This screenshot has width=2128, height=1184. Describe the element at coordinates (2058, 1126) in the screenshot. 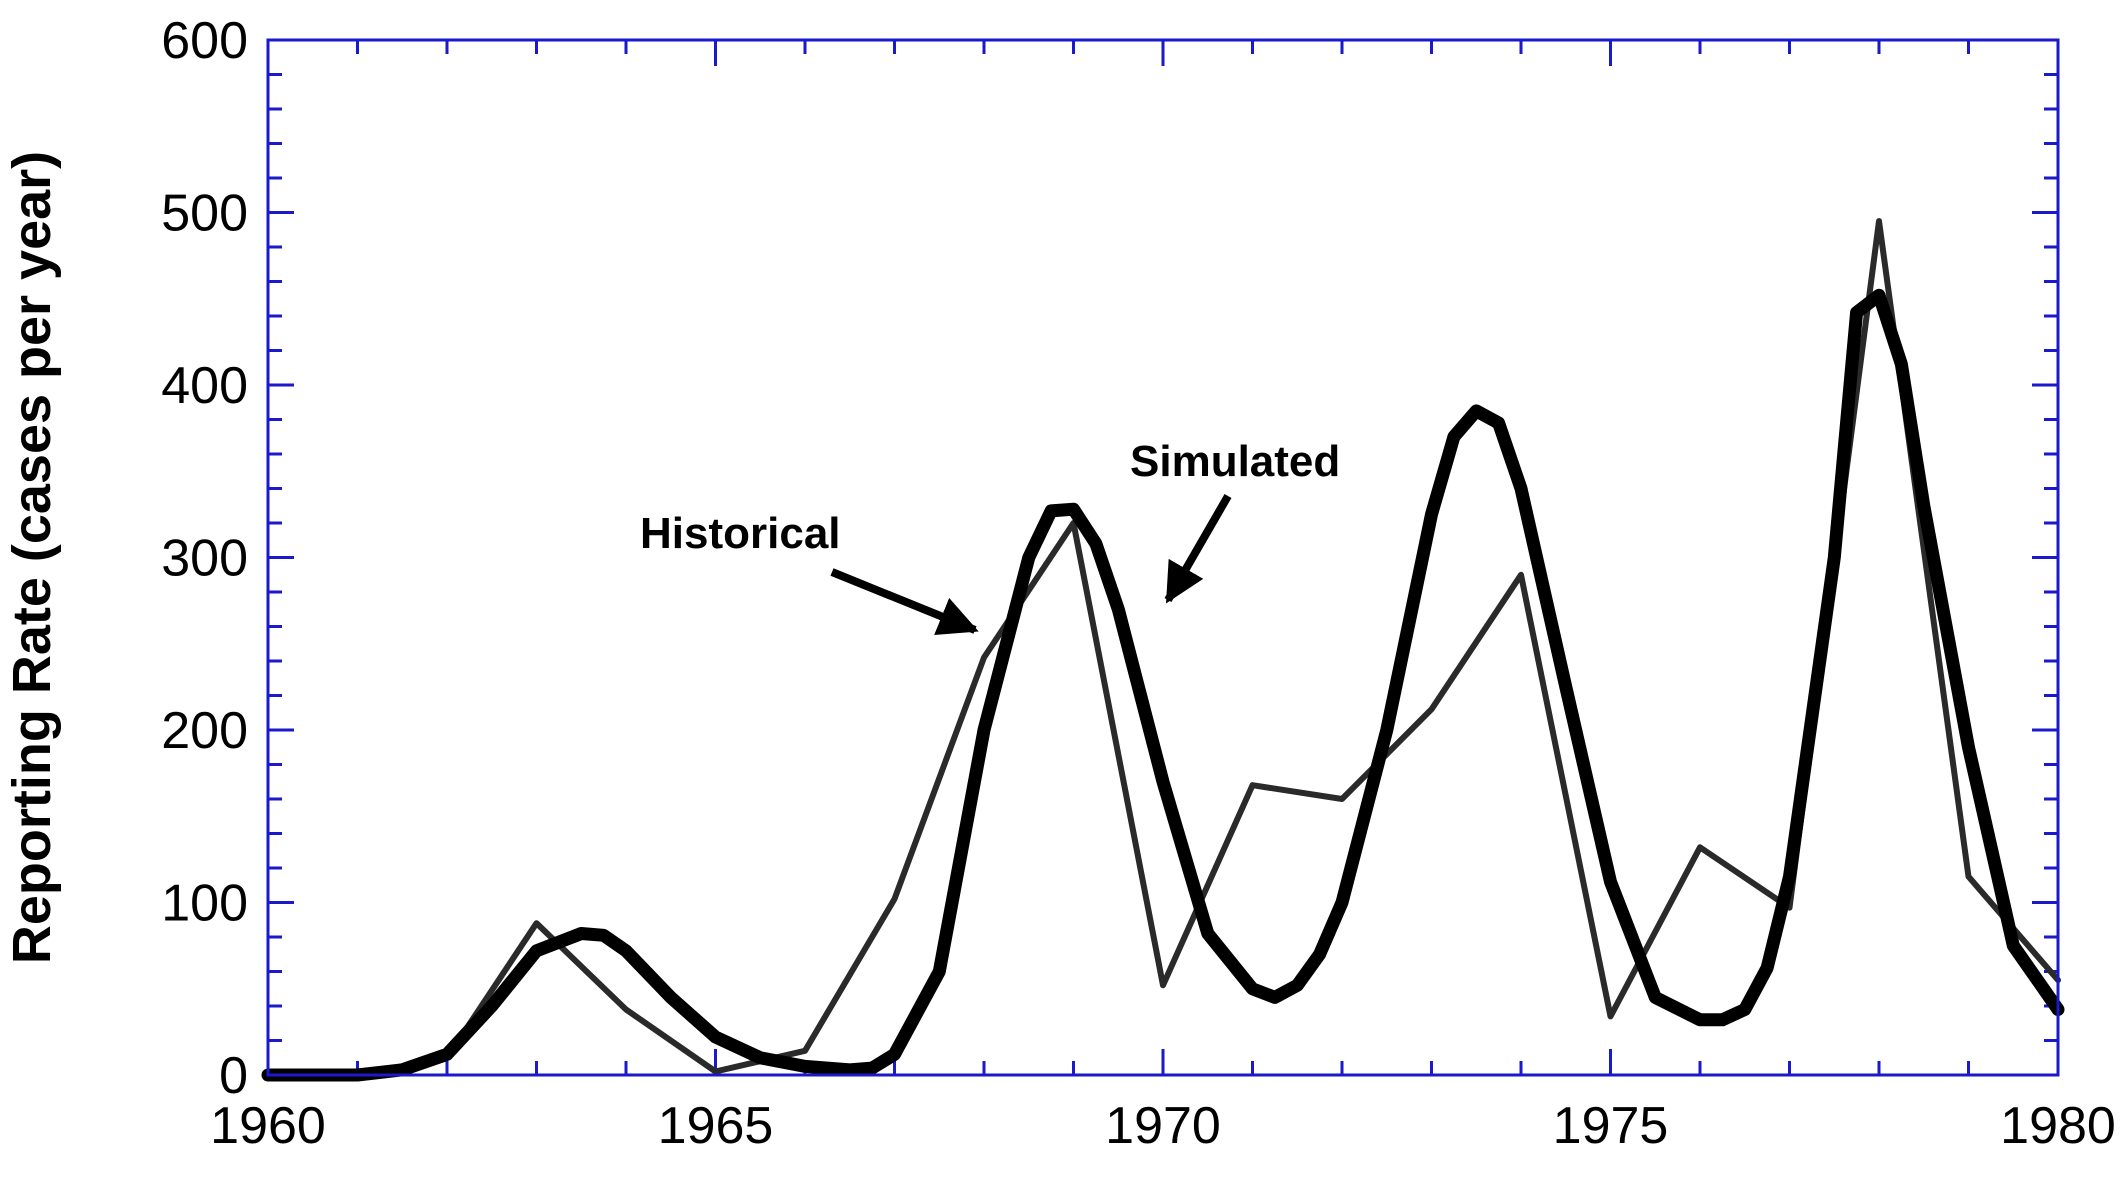

I see `x-tick-label: 1980` at that location.